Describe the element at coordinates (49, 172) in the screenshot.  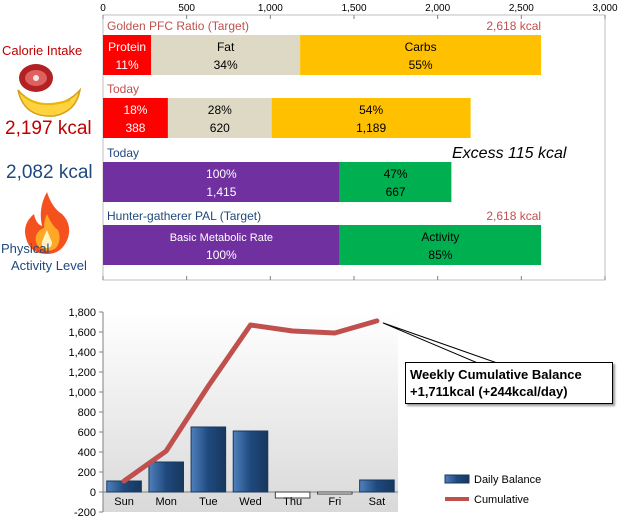
I see `expenditure-value: 2,082 kcal` at that location.